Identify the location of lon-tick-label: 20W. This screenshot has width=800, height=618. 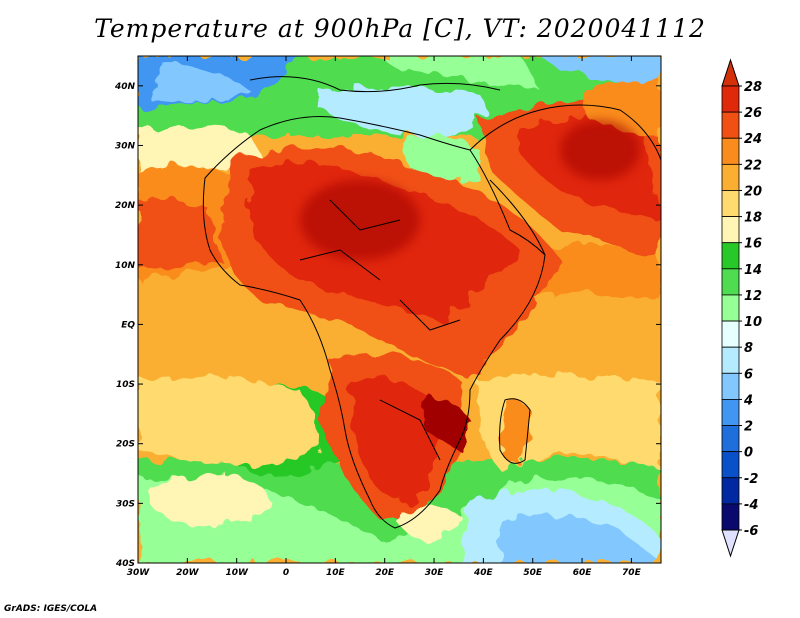
(188, 573).